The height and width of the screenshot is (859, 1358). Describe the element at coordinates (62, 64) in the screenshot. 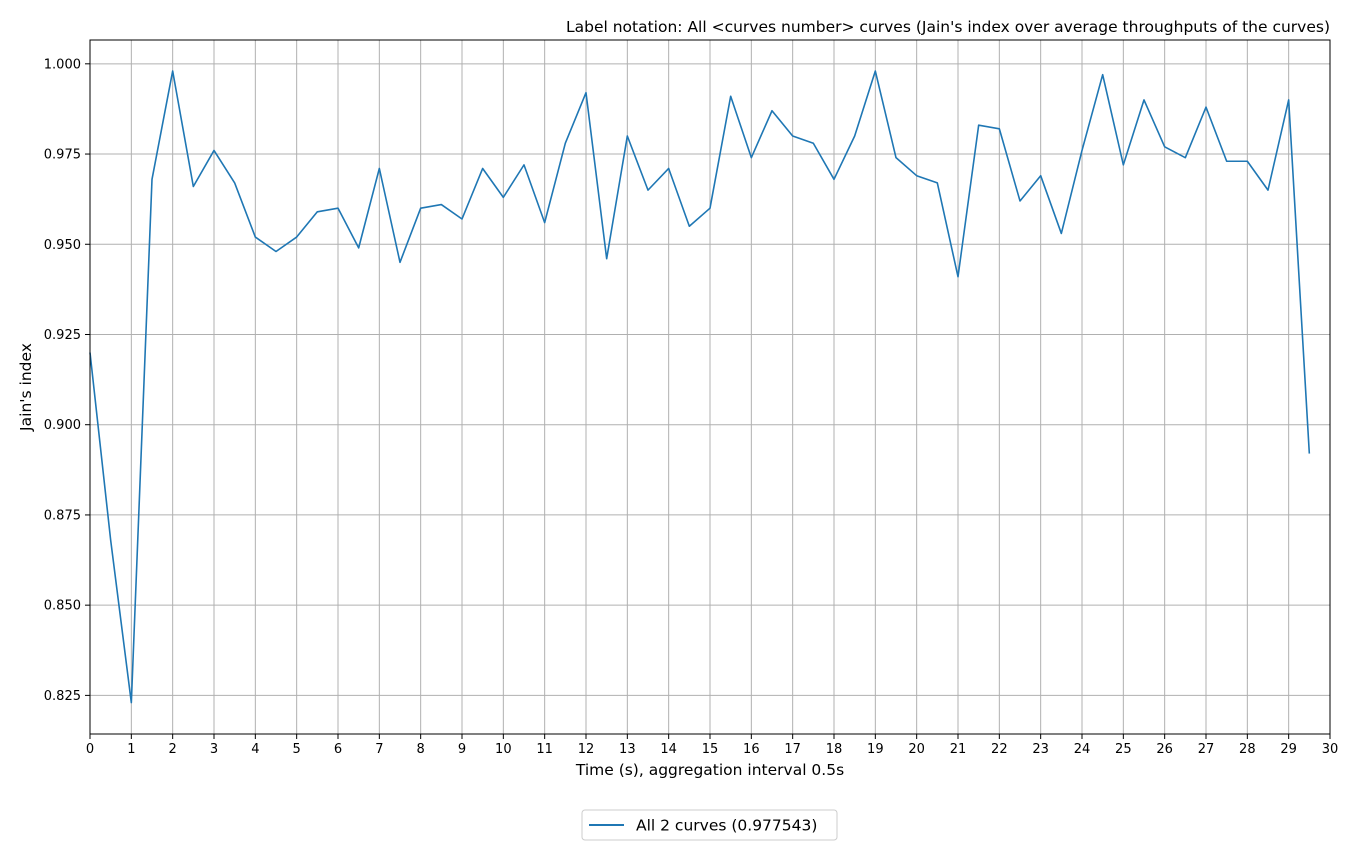

I see `y-tick-label: 1.000` at that location.